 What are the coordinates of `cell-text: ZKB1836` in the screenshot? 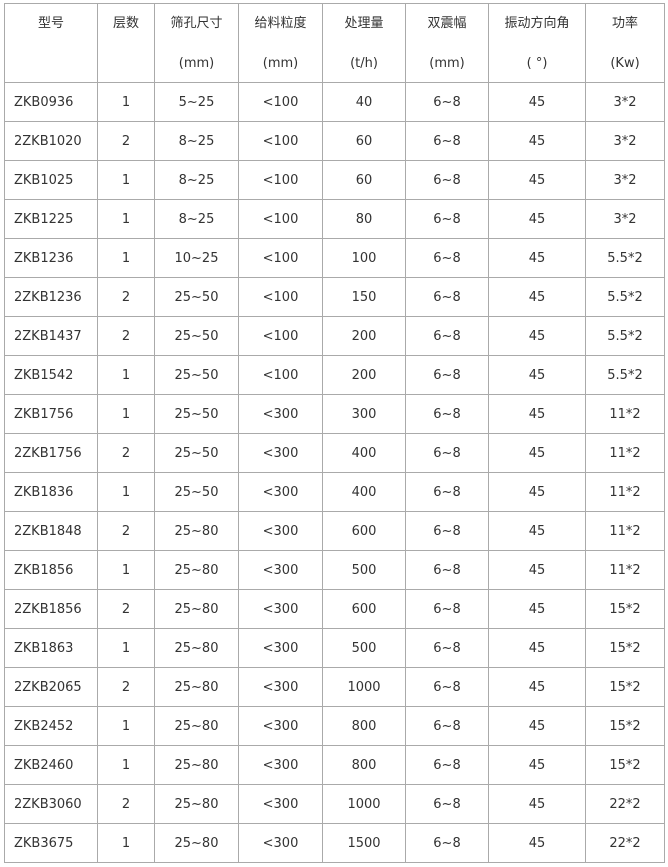 It's located at (44, 492).